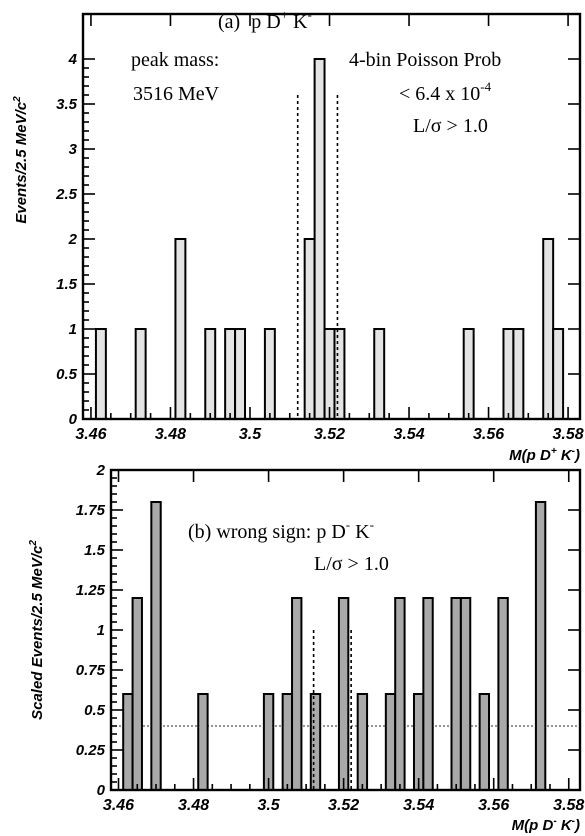  I want to click on peak-mass-value: 3516 MeV, so click(176, 94).